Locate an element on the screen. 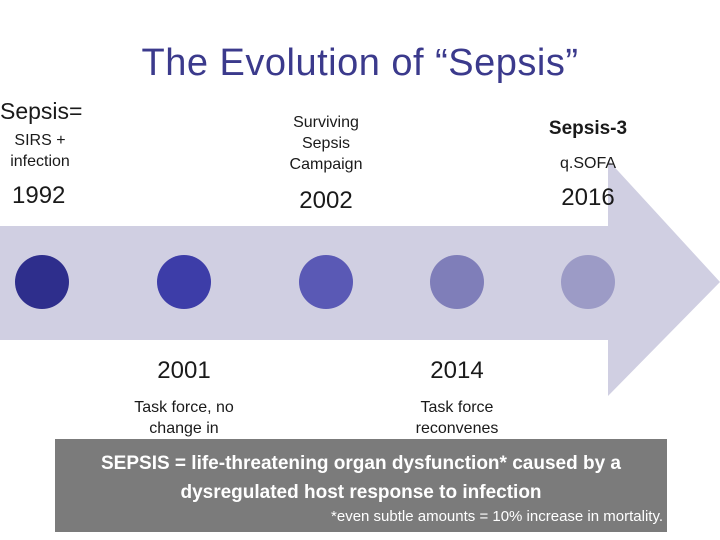  milestone-2016-year: 2016 is located at coordinates (588, 197).